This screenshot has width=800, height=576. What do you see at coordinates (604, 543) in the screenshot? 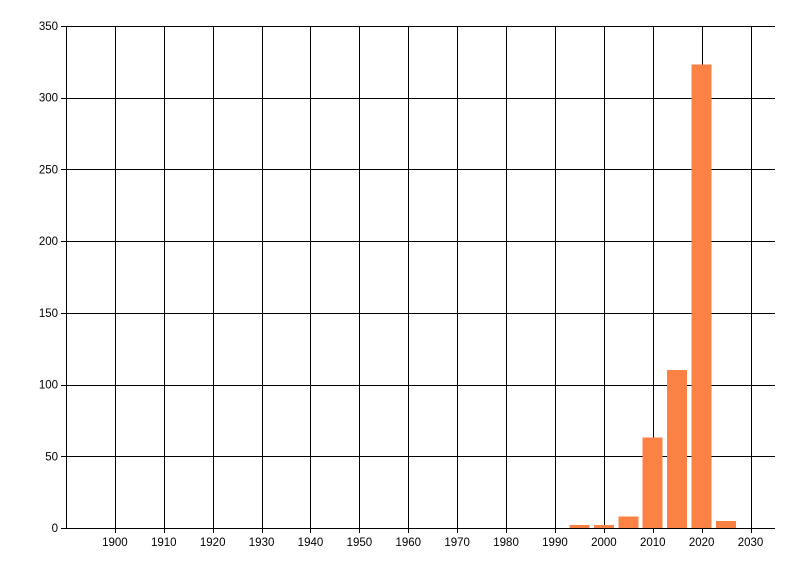
I see `x-tick-label: 2000` at bounding box center [604, 543].